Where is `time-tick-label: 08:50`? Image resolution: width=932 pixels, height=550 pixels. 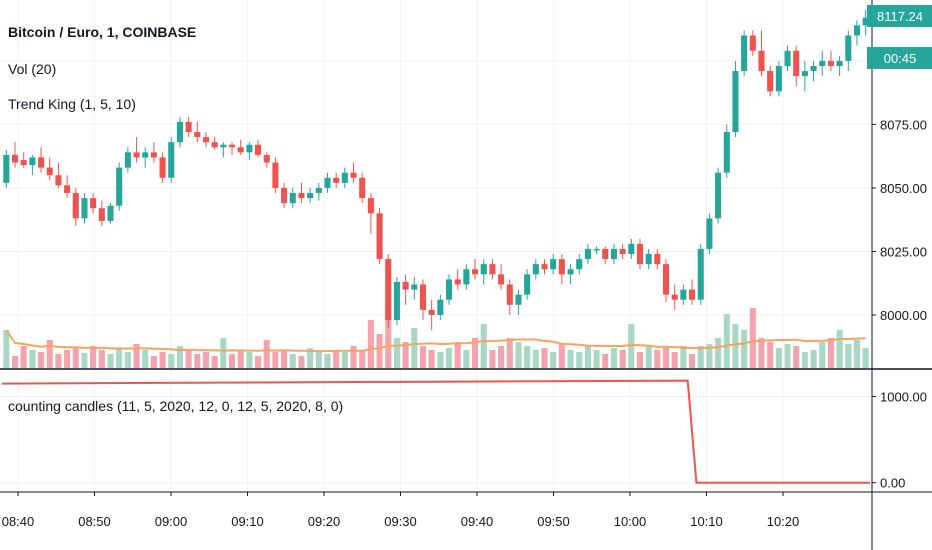
time-tick-label: 08:50 is located at coordinates (94, 521).